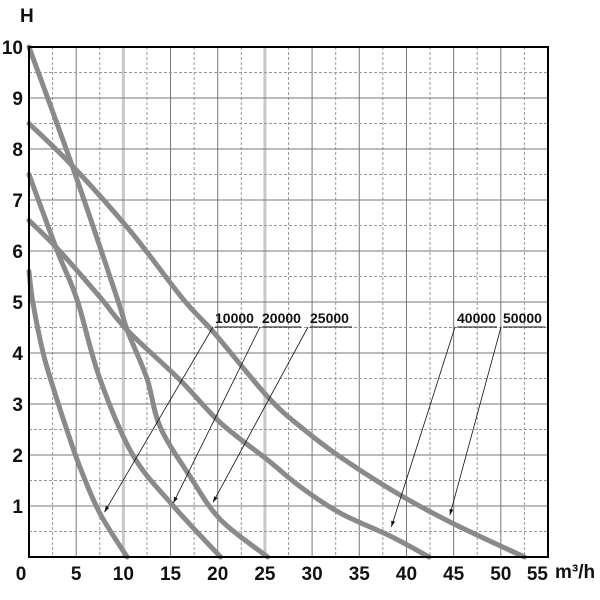  I want to click on x-tick-label: 0, so click(21, 574).